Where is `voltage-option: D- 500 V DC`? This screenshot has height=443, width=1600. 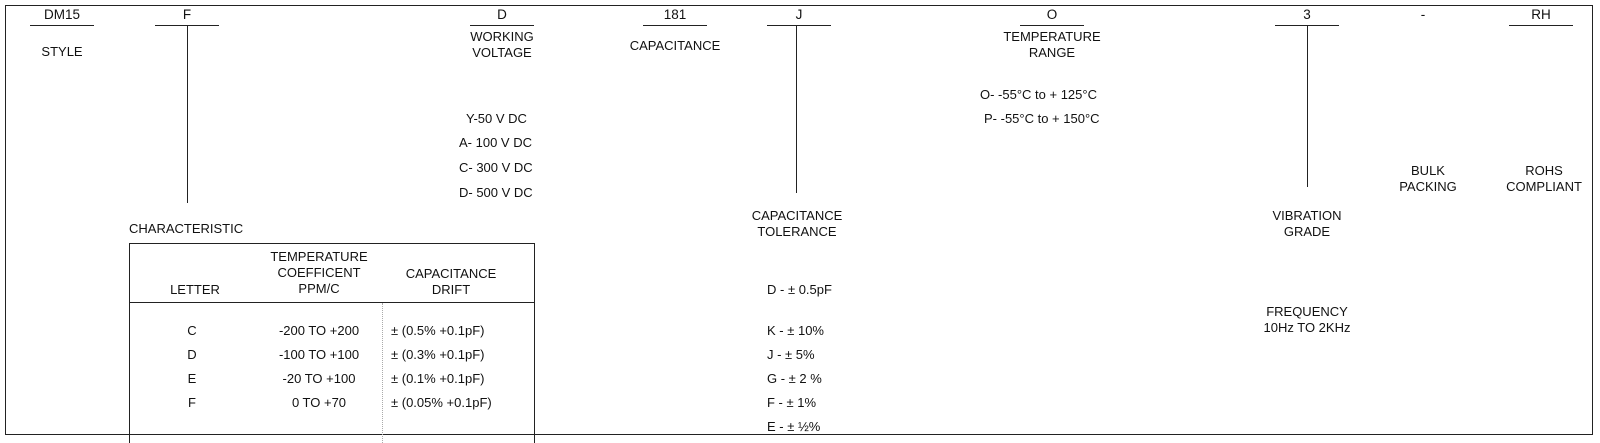 voltage-option: D- 500 V DC is located at coordinates (496, 192).